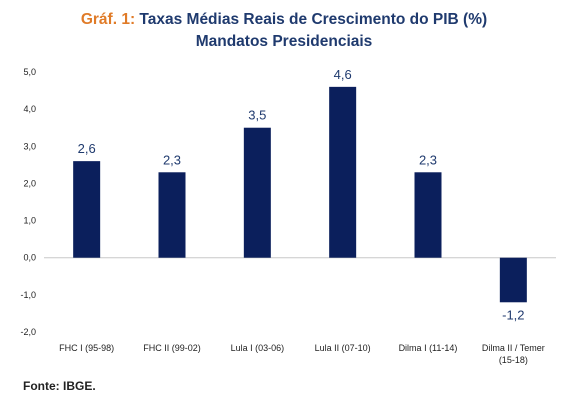 The width and height of the screenshot is (568, 404). I want to click on y-tick-label: -1,0, so click(28, 295).